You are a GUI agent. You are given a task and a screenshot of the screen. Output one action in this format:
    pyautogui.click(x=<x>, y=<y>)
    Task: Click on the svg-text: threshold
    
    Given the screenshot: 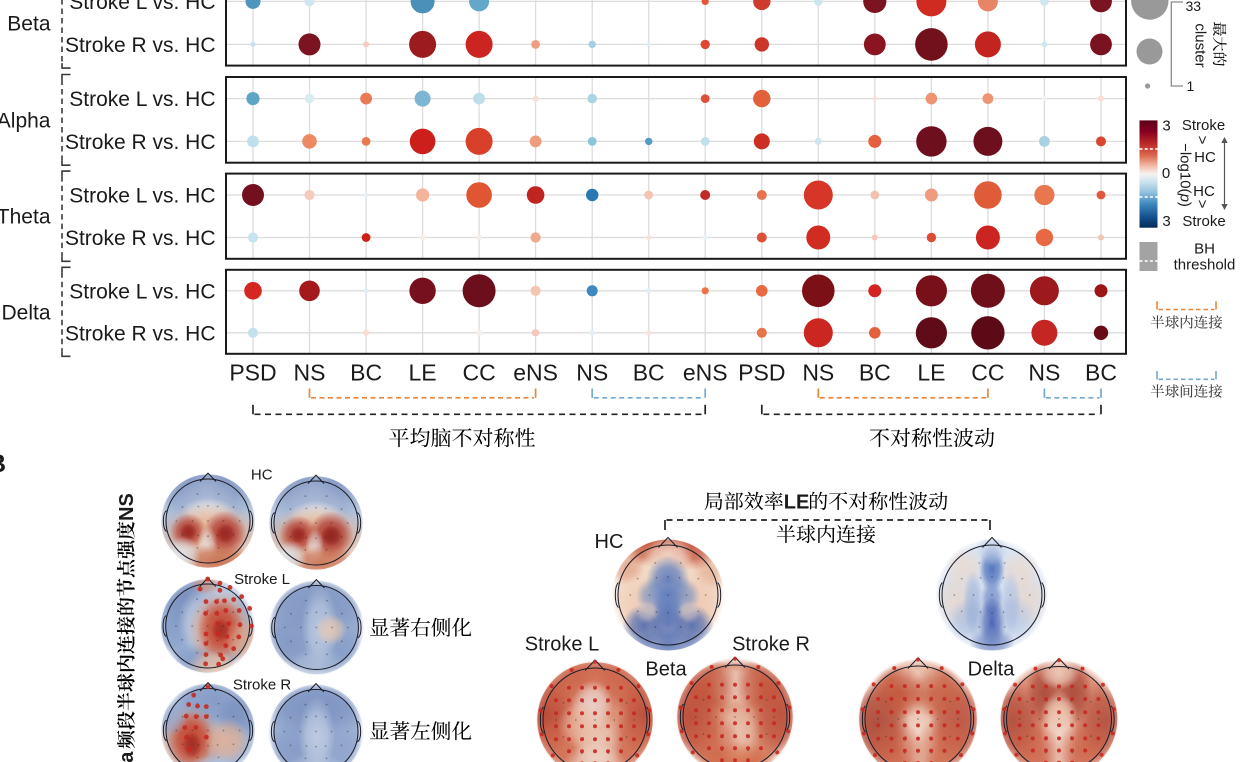 What is the action you would take?
    pyautogui.click(x=1205, y=265)
    